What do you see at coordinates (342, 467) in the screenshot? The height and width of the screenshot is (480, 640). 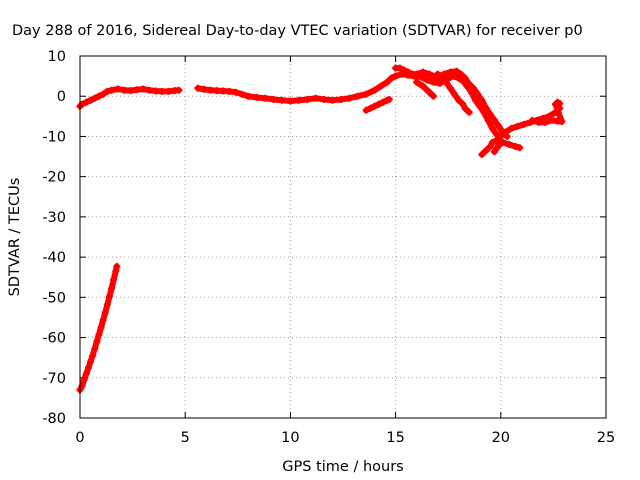 I see `x-axis-label: GPS time / hours` at bounding box center [342, 467].